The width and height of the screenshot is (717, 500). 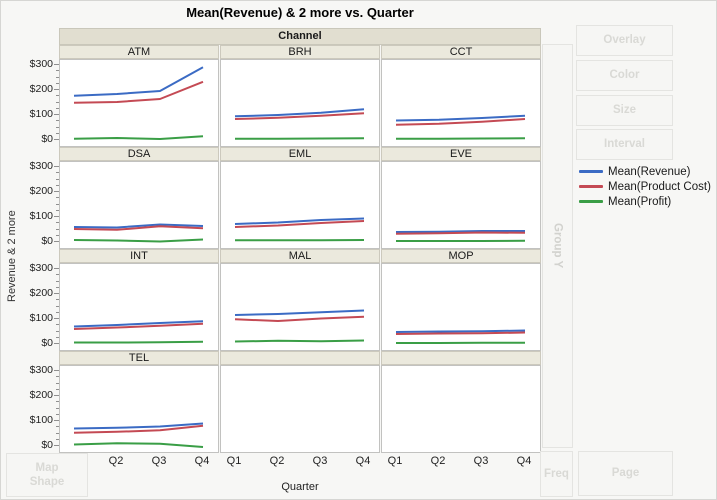 What do you see at coordinates (624, 75) in the screenshot?
I see `color-dropzone-button: Color` at bounding box center [624, 75].